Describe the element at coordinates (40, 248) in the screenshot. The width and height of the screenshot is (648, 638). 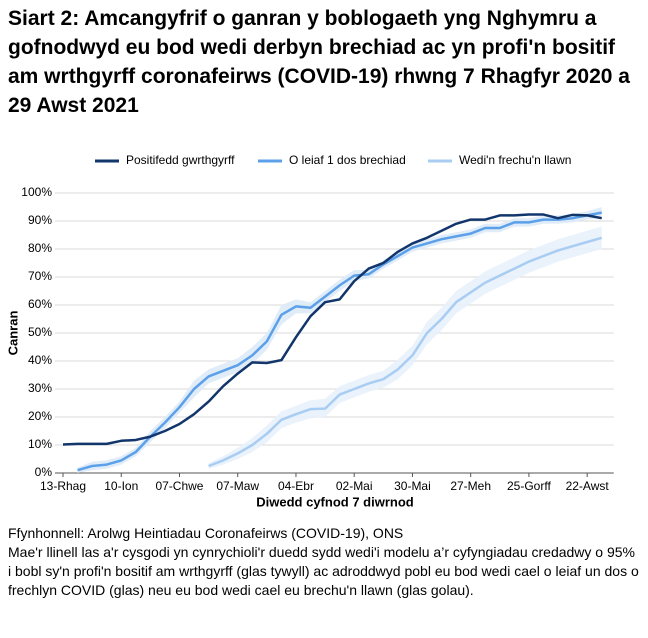
I see `y-tick-label: 80%` at that location.